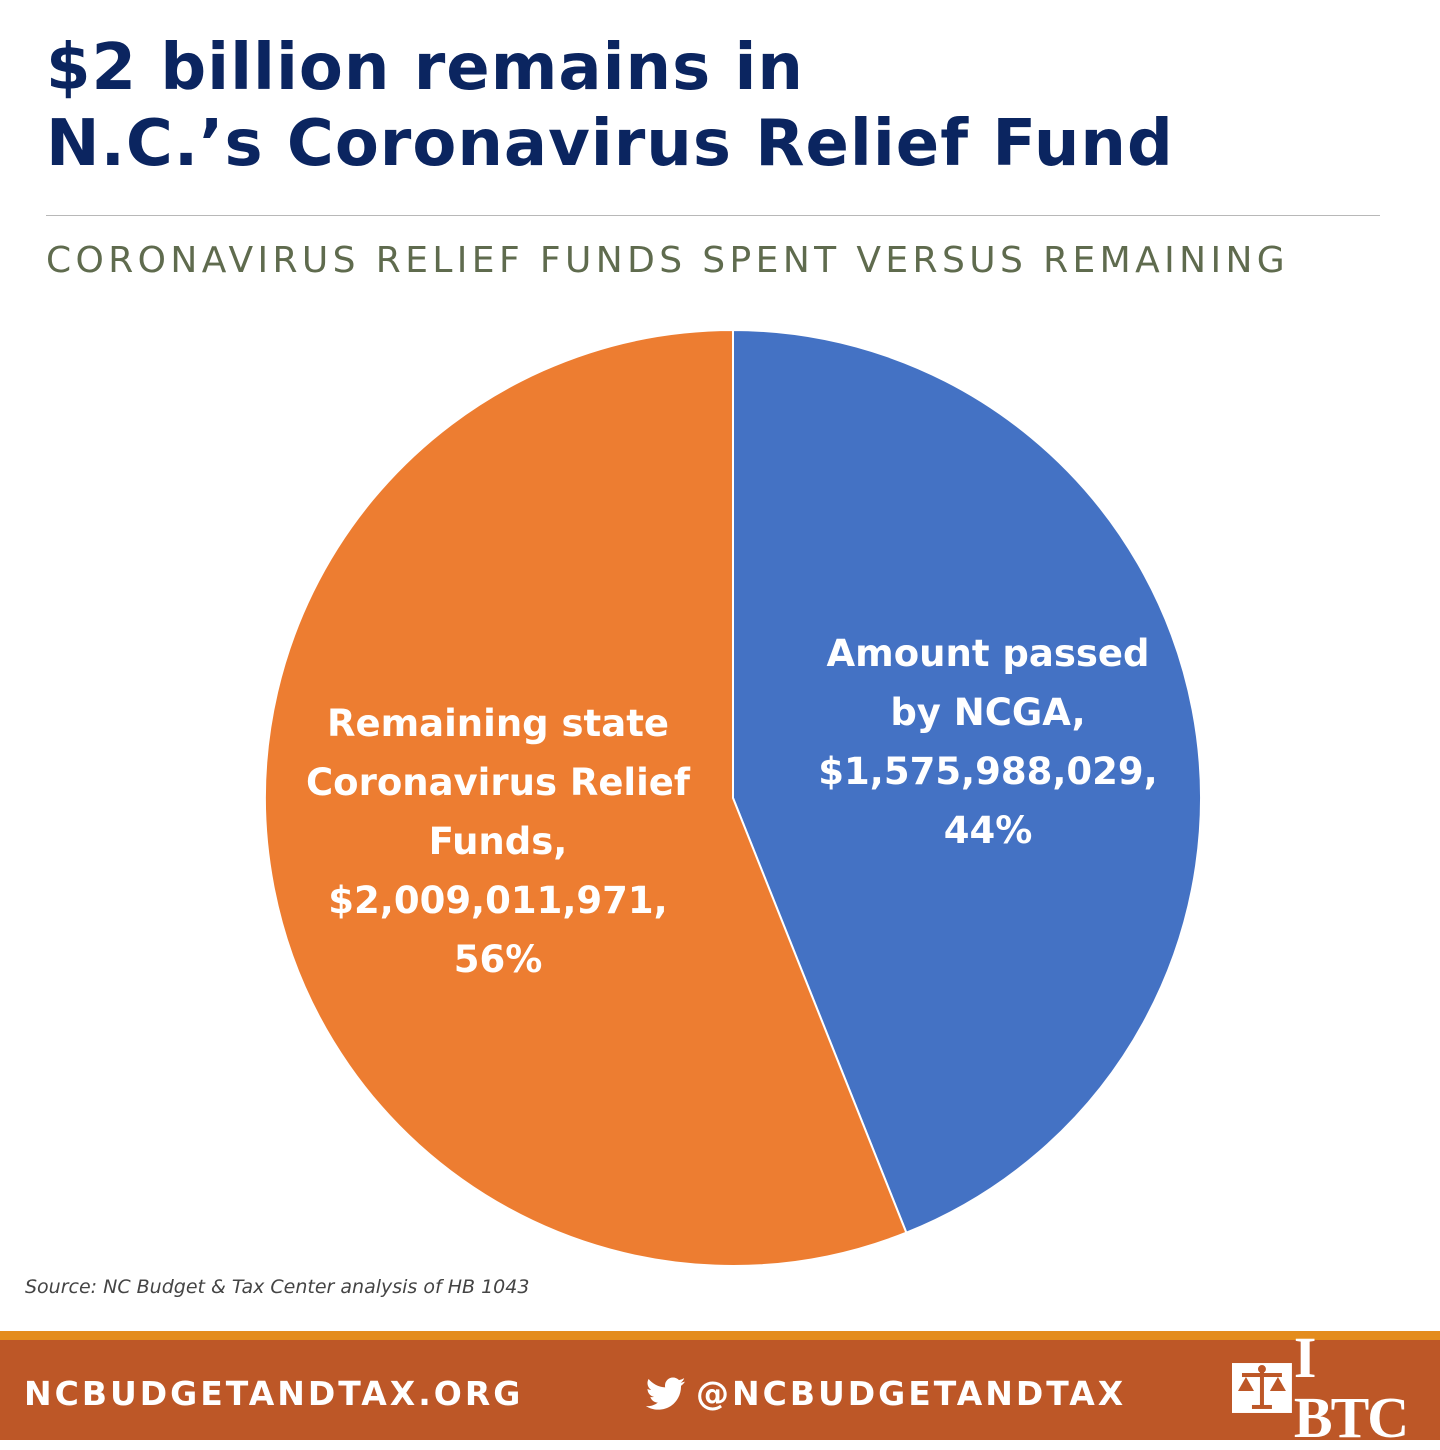 This screenshot has height=1450, width=1440. I want to click on slice-label-line: Remaining state, so click(498, 723).